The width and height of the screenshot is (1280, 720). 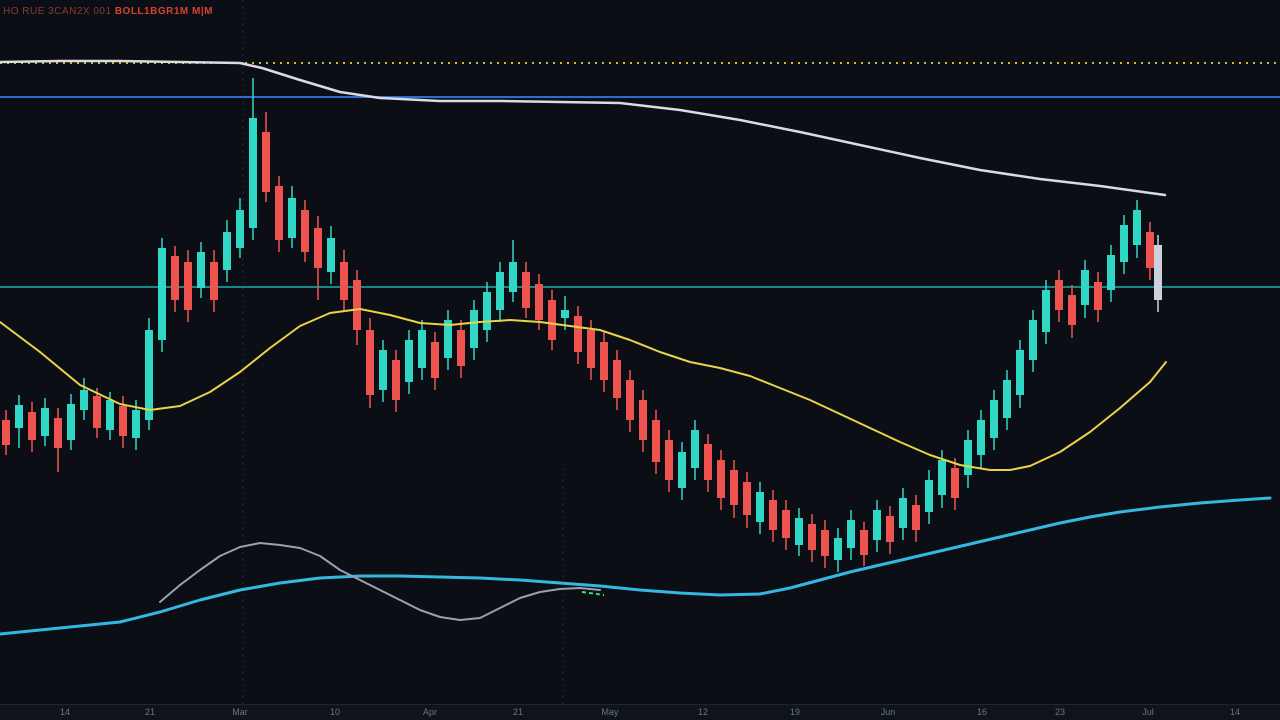 What do you see at coordinates (1148, 712) in the screenshot?
I see `time-axis-tick: Jul` at bounding box center [1148, 712].